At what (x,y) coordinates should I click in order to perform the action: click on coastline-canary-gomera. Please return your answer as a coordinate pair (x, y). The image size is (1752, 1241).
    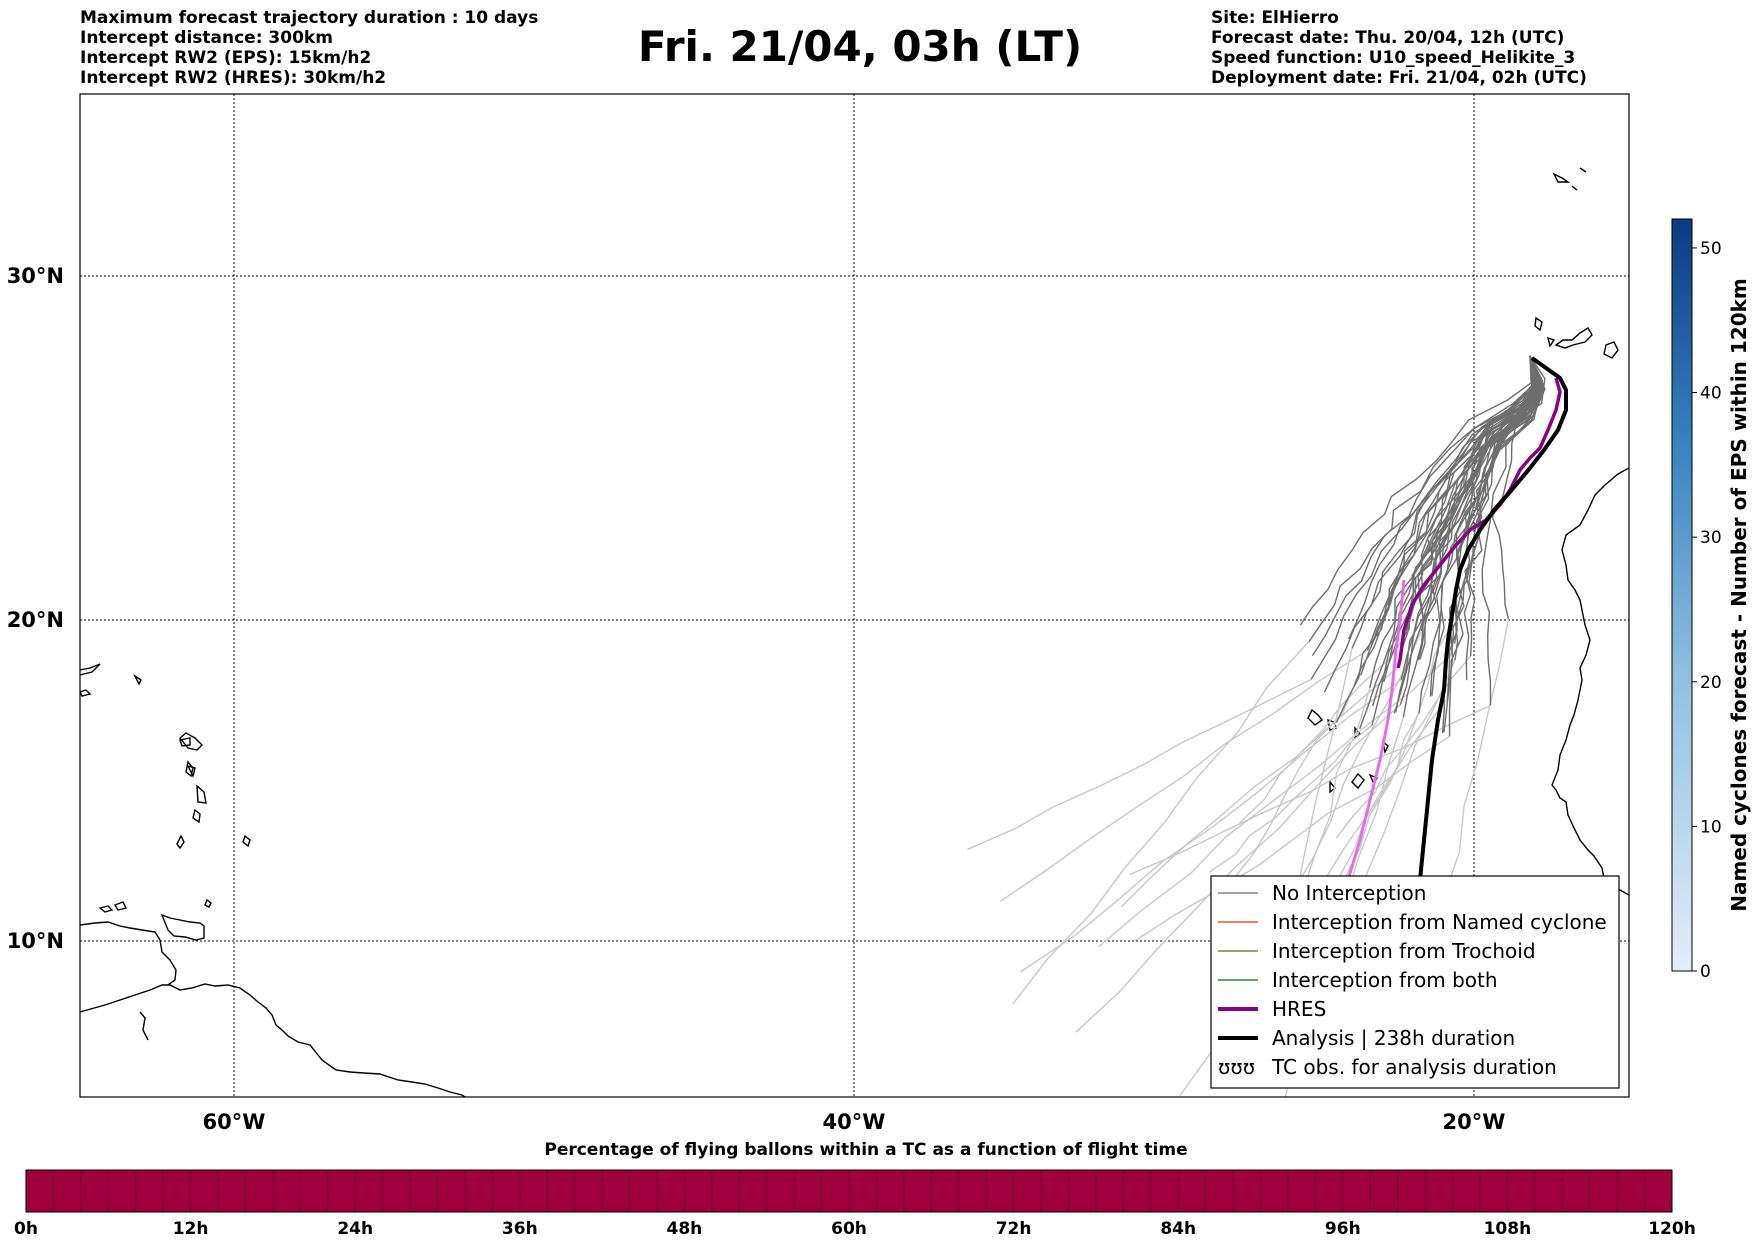
    Looking at the image, I should click on (1551, 342).